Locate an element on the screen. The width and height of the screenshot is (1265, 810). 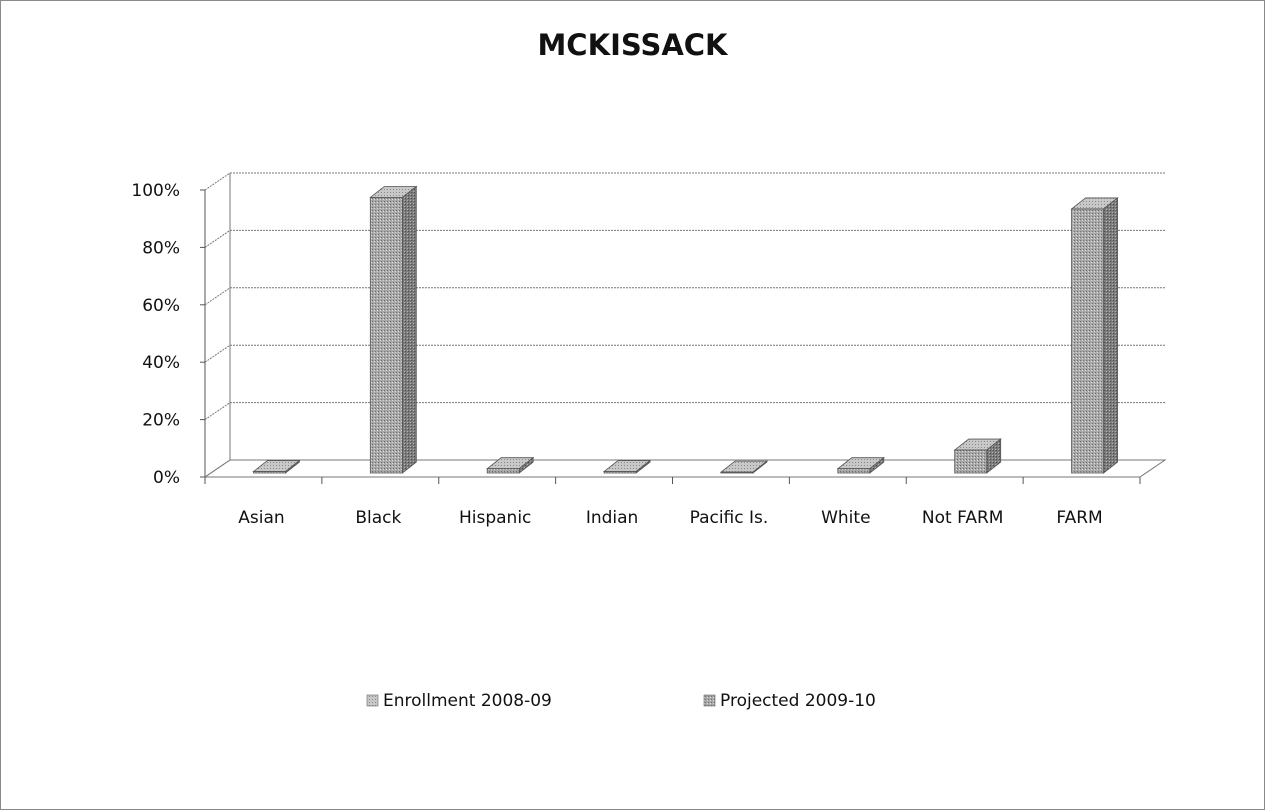
x-category-label: Pacific Is. is located at coordinates (729, 518).